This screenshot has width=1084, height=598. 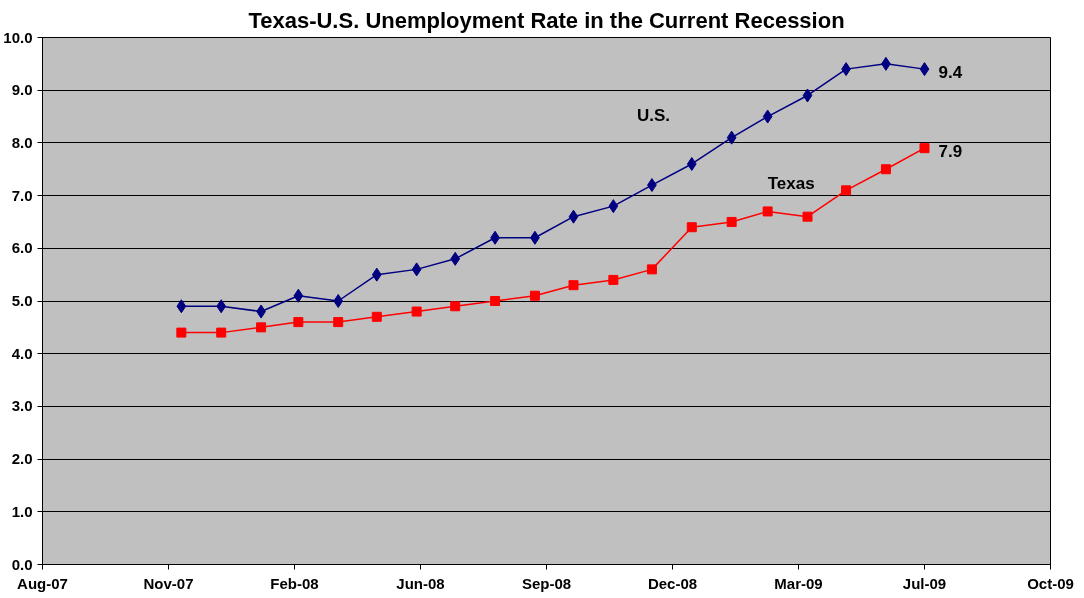 I want to click on x-tick-label: Jul-09, so click(x=924, y=583).